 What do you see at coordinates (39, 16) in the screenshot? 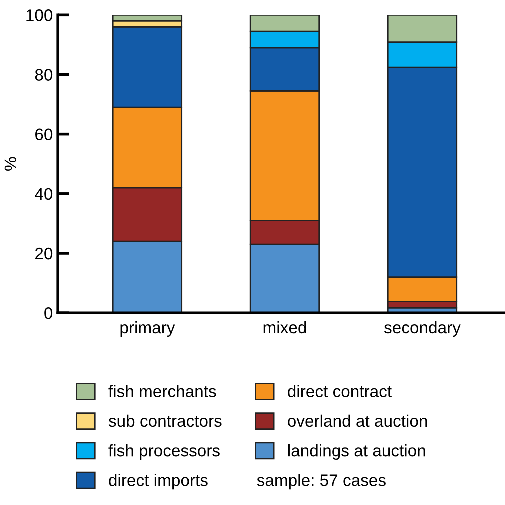
I see `y-tick-label: 100` at bounding box center [39, 16].